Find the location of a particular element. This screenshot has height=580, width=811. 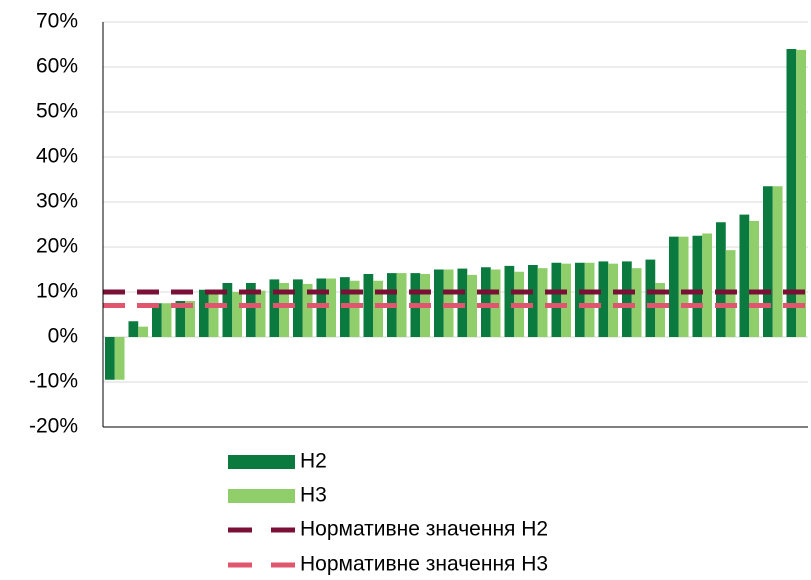

y-tick-label: 10% is located at coordinates (57, 291).